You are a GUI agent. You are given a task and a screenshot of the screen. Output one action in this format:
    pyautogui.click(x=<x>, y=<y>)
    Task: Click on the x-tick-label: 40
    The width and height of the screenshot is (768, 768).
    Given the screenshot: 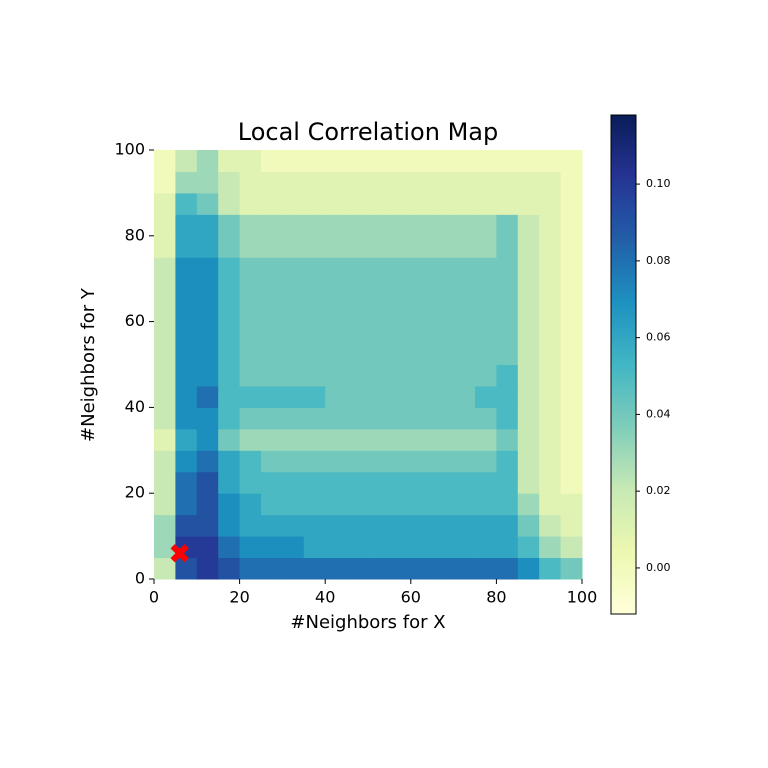 What is the action you would take?
    pyautogui.click(x=325, y=597)
    